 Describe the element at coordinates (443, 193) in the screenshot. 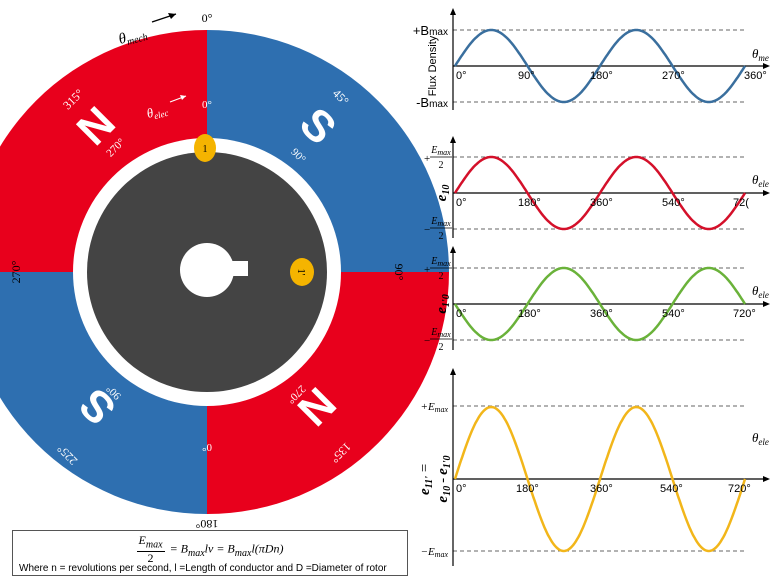

I see `e10-axis-title: e10` at that location.